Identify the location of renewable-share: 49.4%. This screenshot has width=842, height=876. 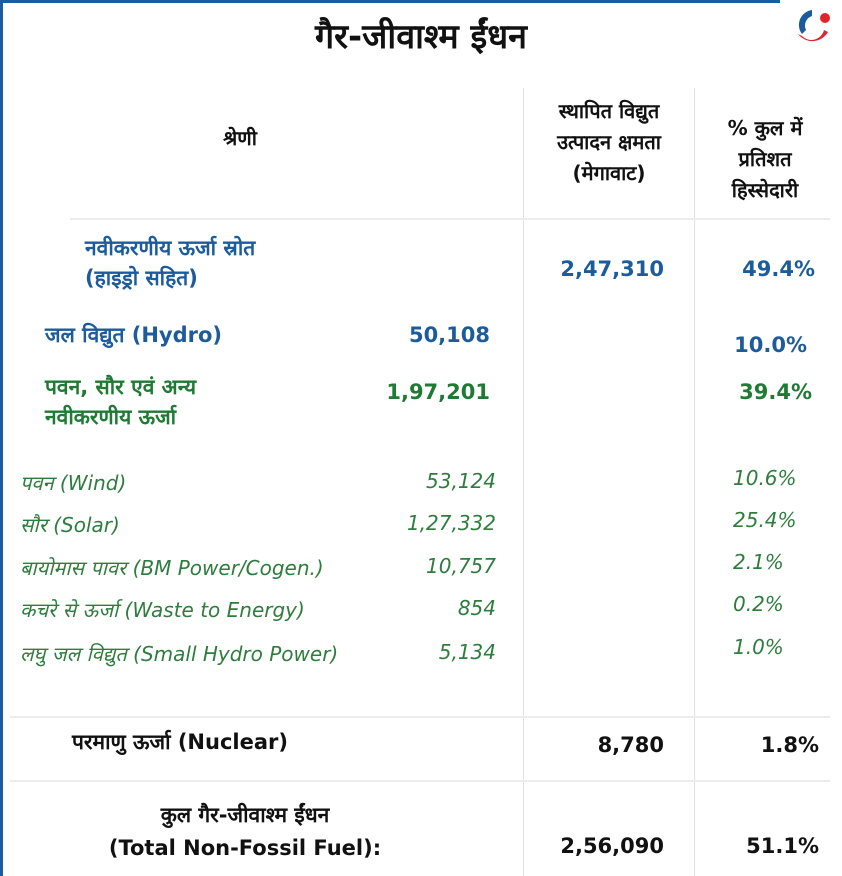
(778, 269).